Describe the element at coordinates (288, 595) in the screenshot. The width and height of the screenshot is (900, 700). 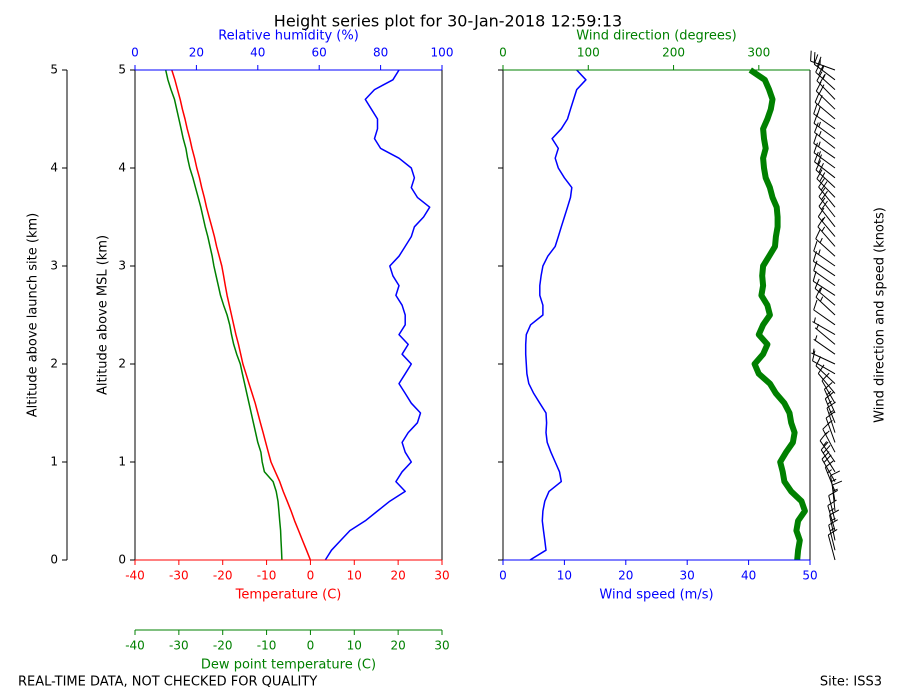
I see `temperature-axis-label: Temperature (C)` at that location.